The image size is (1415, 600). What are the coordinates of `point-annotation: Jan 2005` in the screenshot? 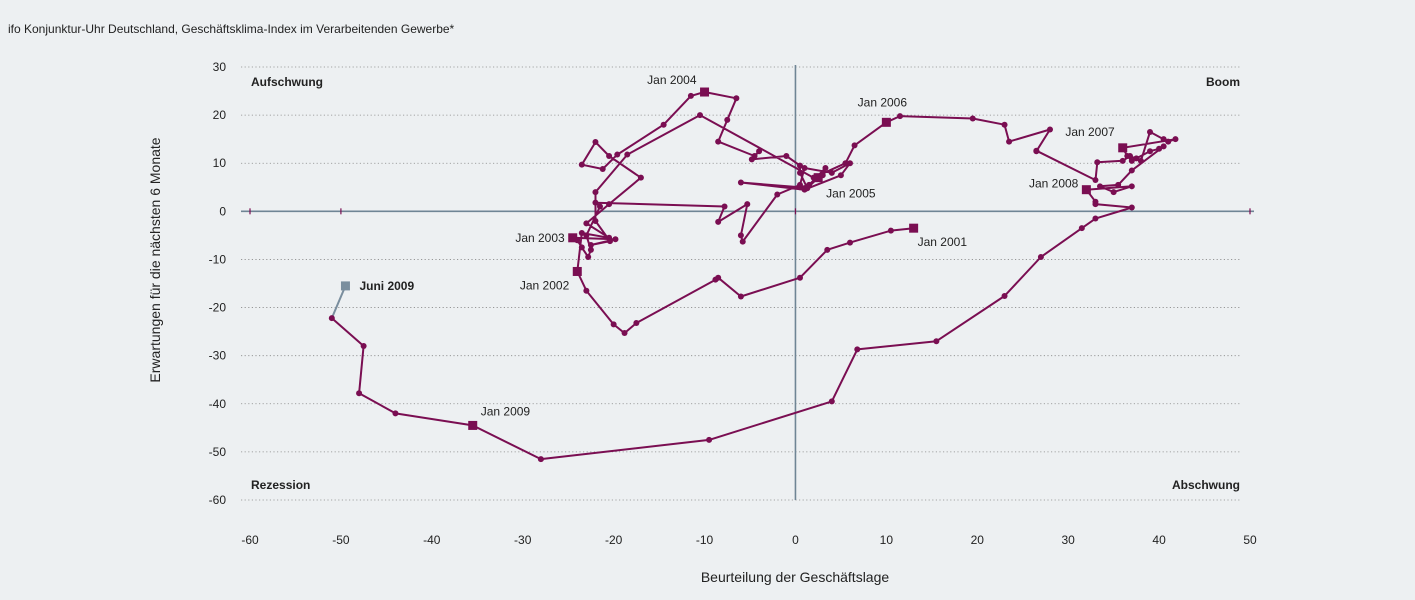 It's located at (851, 194).